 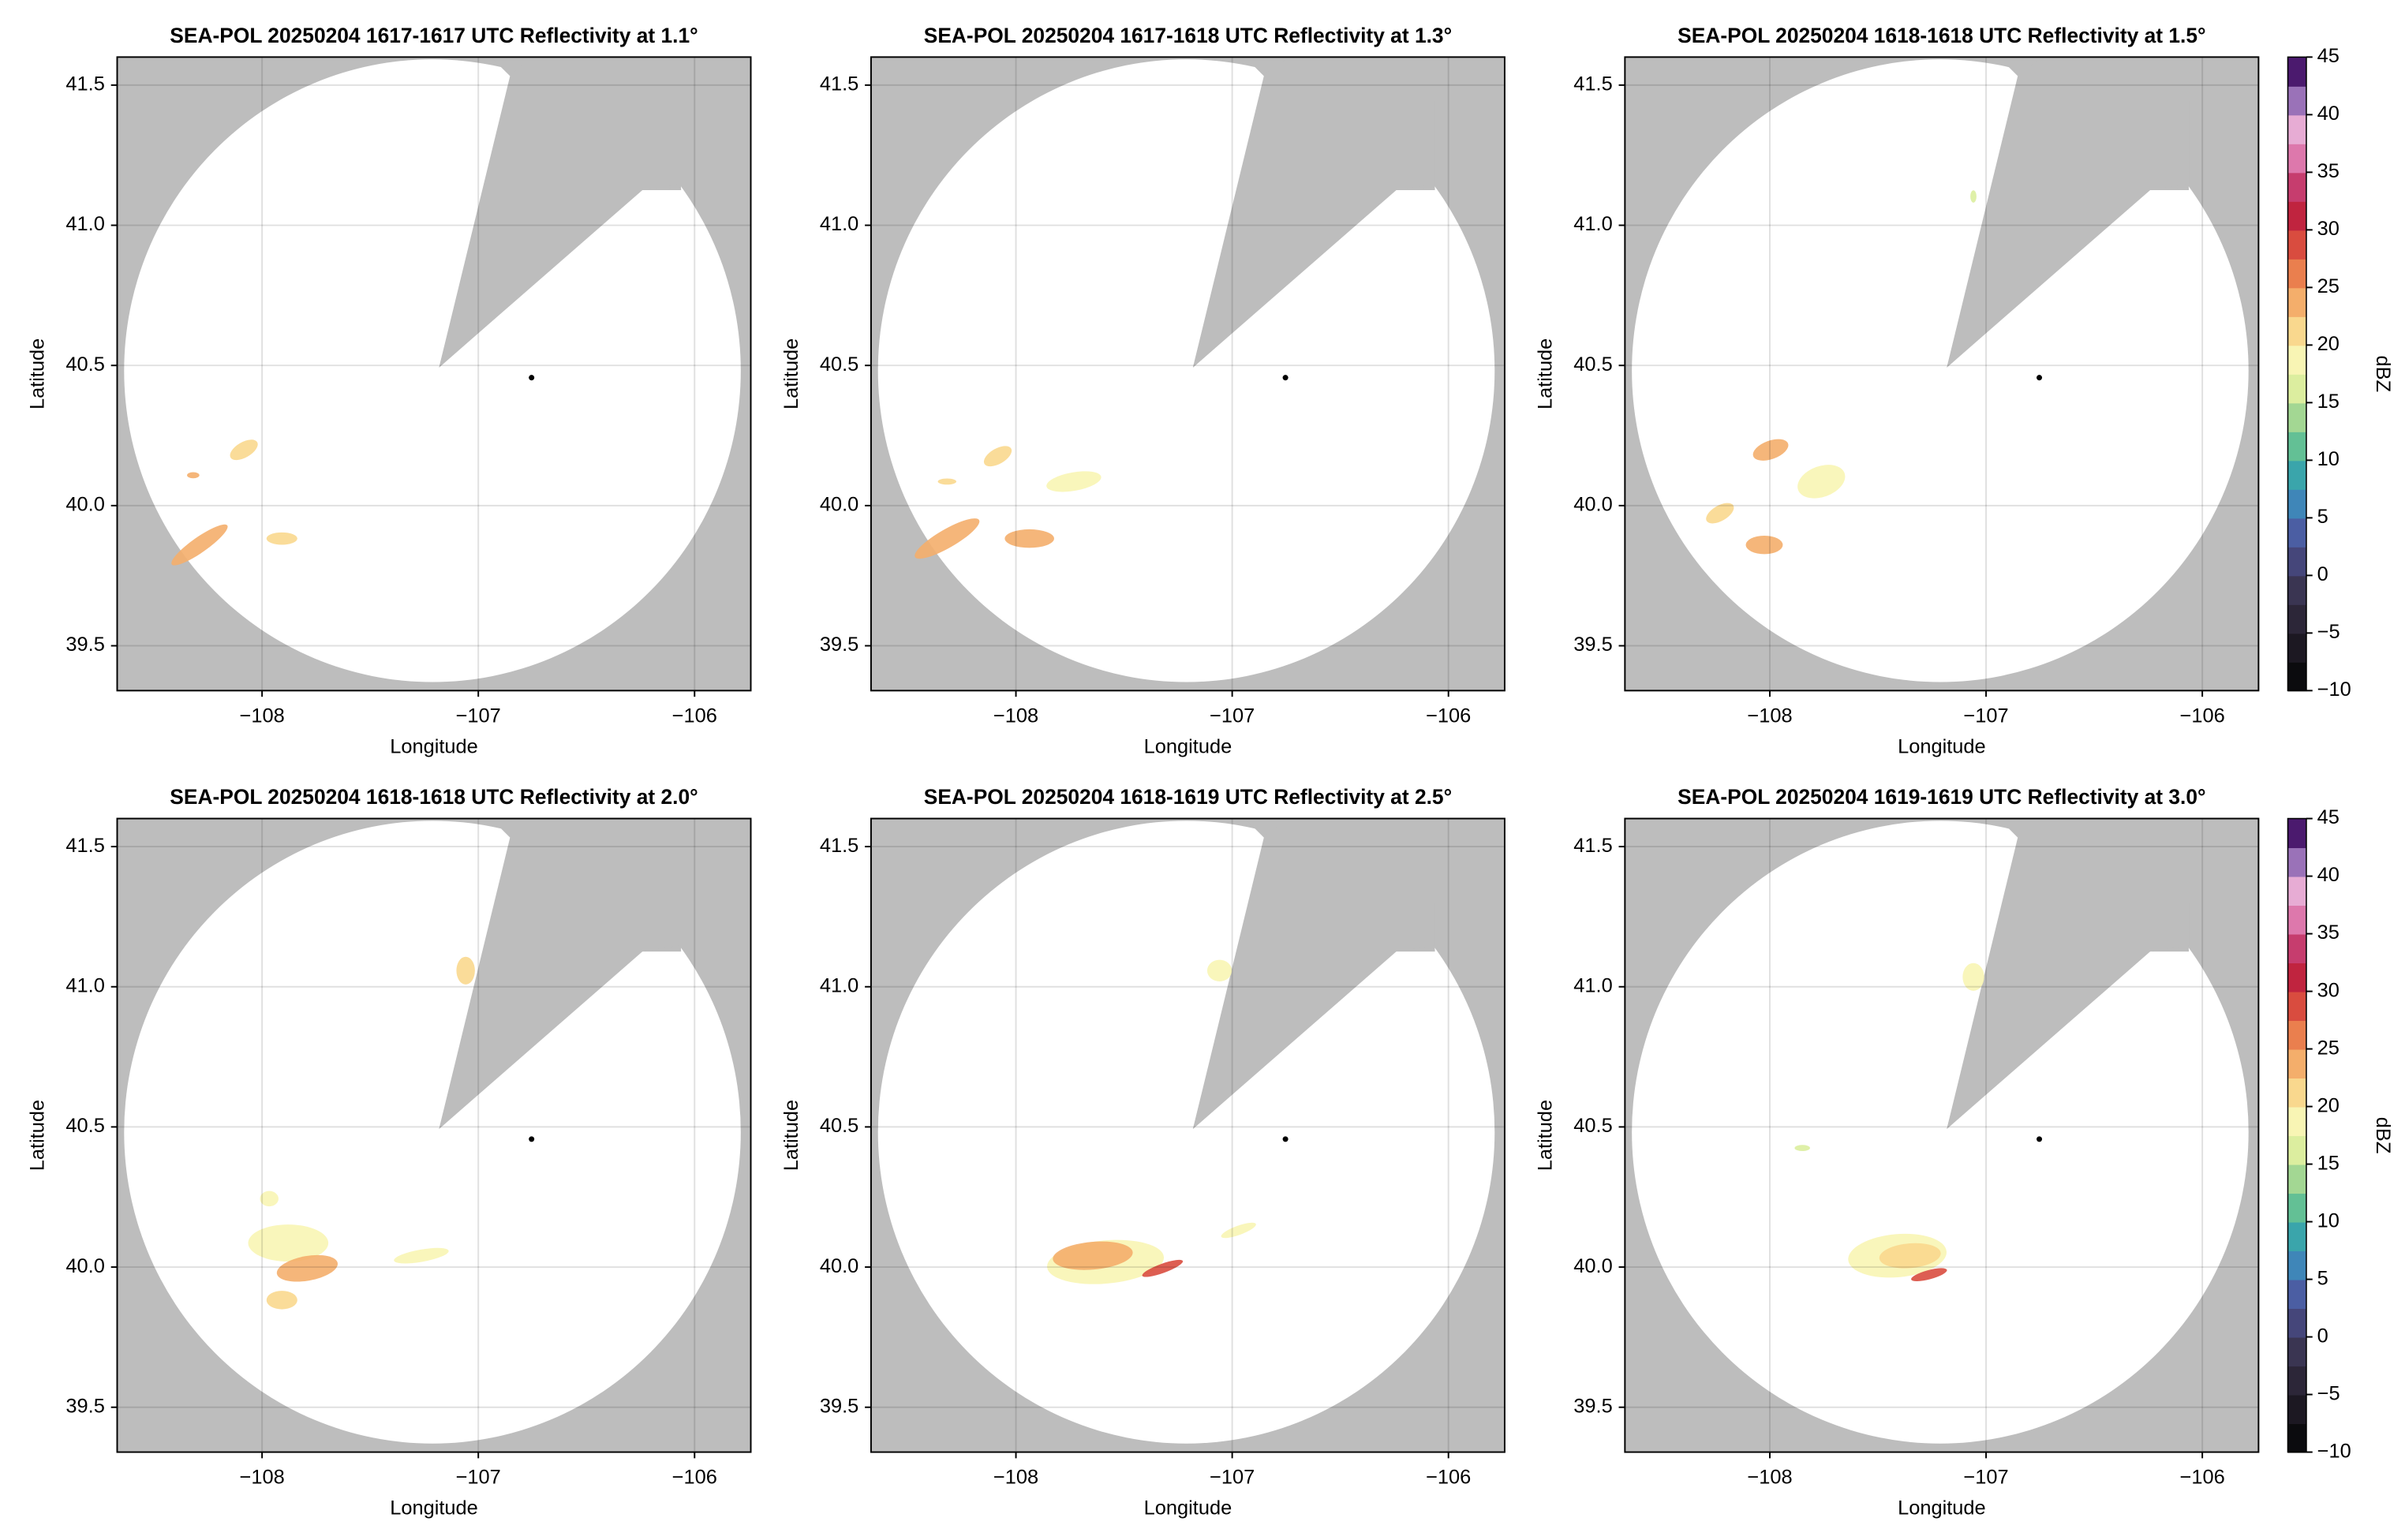 I want to click on colorbar-frame, so click(x=2297, y=374).